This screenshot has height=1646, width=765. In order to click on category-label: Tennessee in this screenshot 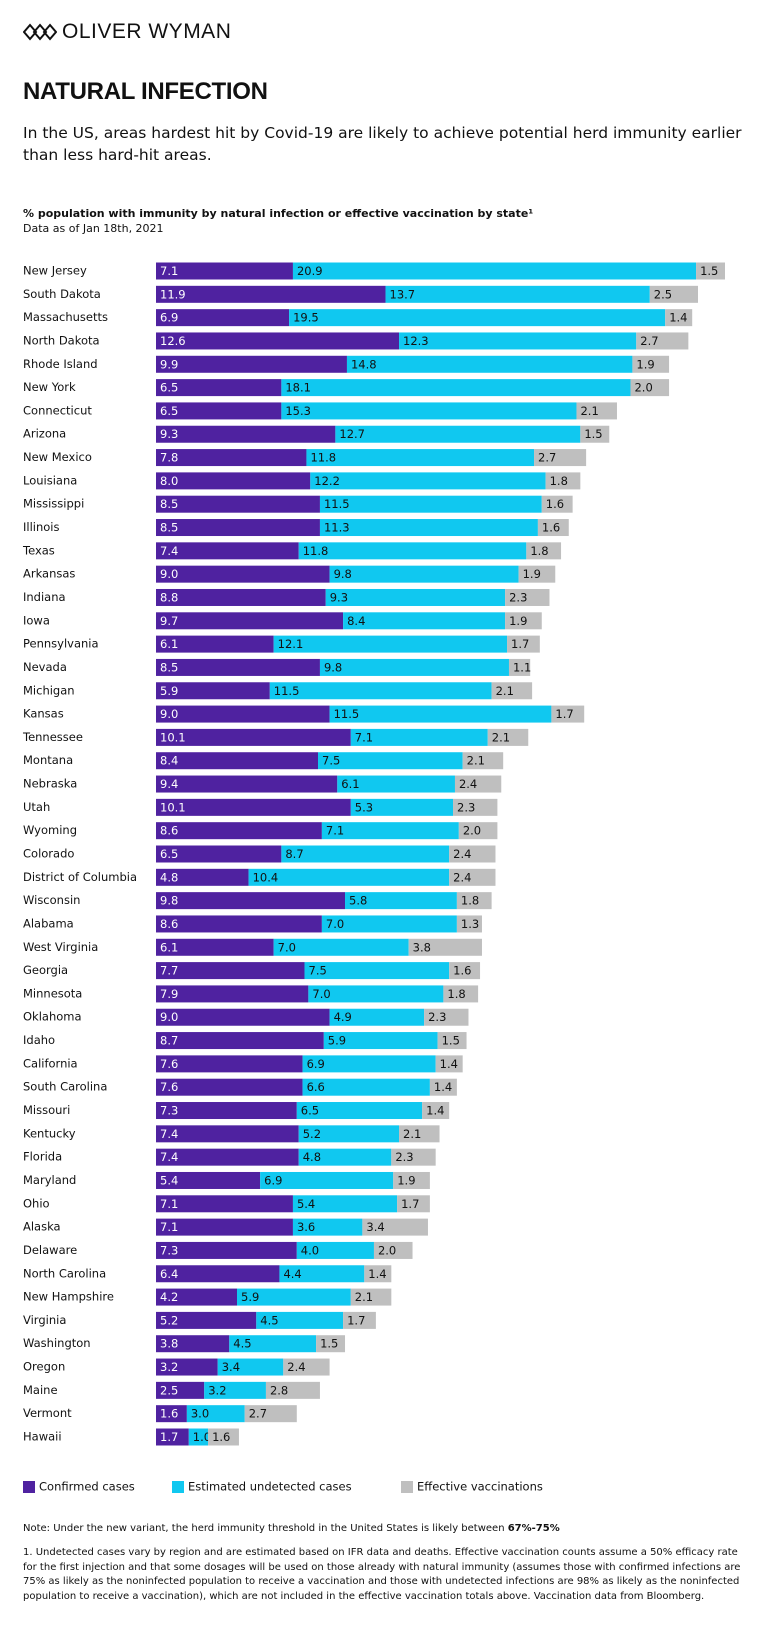, I will do `click(52, 737)`.